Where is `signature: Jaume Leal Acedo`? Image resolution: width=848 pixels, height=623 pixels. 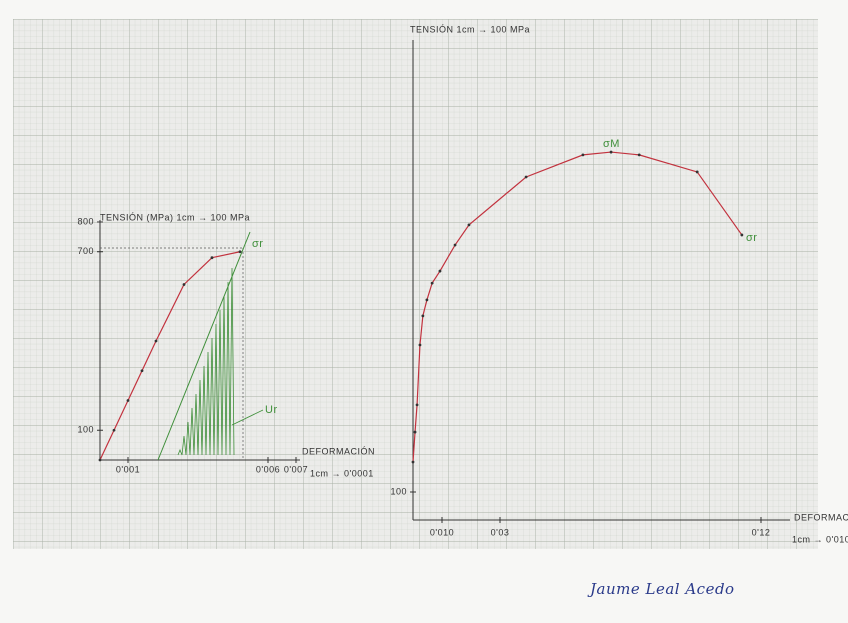 signature: Jaume Leal Acedo is located at coordinates (661, 589).